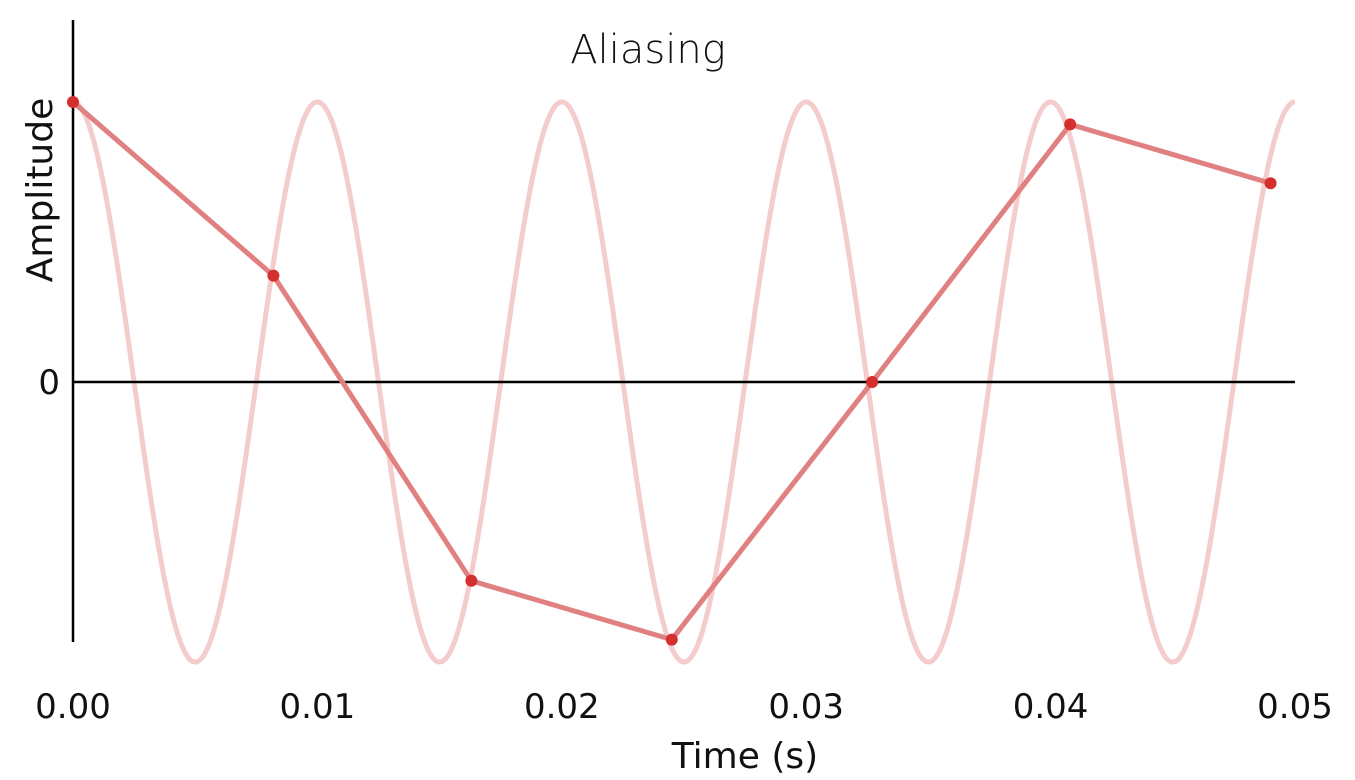 Image resolution: width=1355 pixels, height=780 pixels. Describe the element at coordinates (647, 50) in the screenshot. I see `chart-title: Aliasing` at that location.